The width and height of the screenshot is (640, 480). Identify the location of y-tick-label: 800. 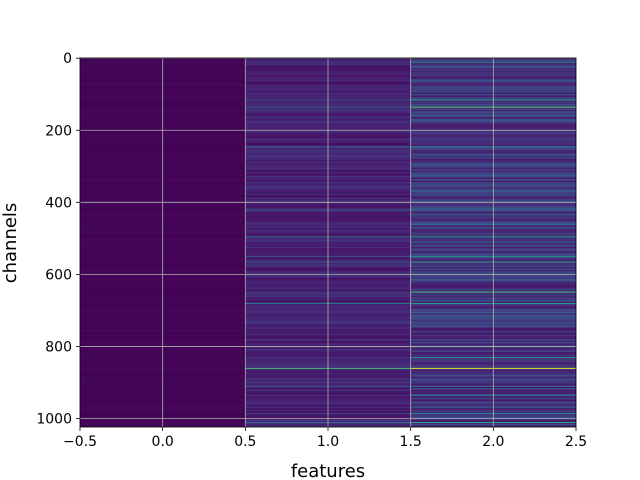
(58, 347).